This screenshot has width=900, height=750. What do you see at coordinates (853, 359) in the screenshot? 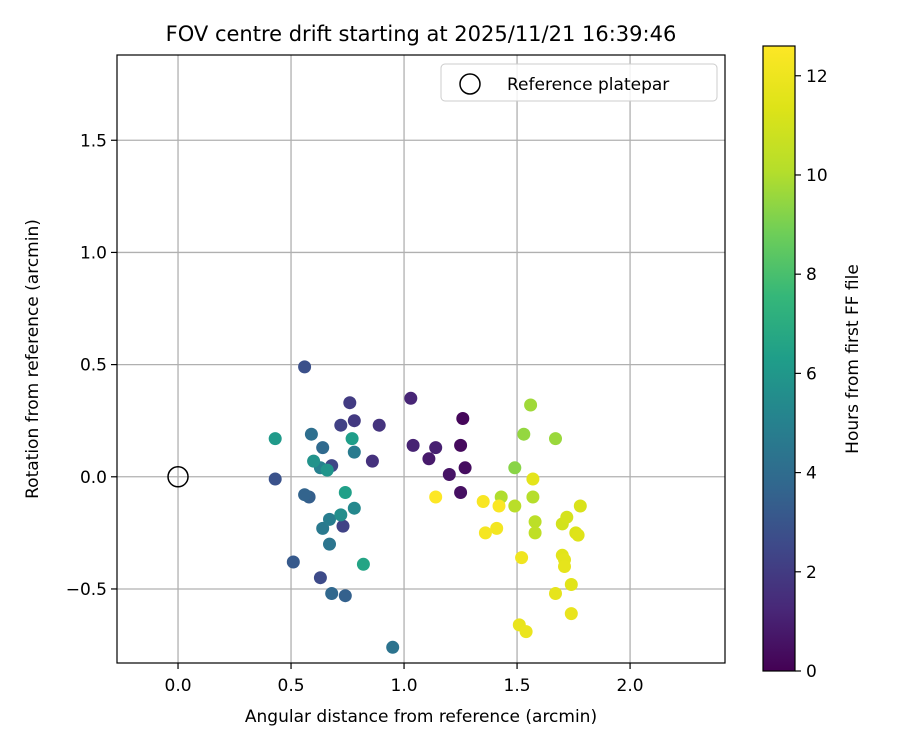
I see `colorbar-label: Hours from first FF file` at bounding box center [853, 359].